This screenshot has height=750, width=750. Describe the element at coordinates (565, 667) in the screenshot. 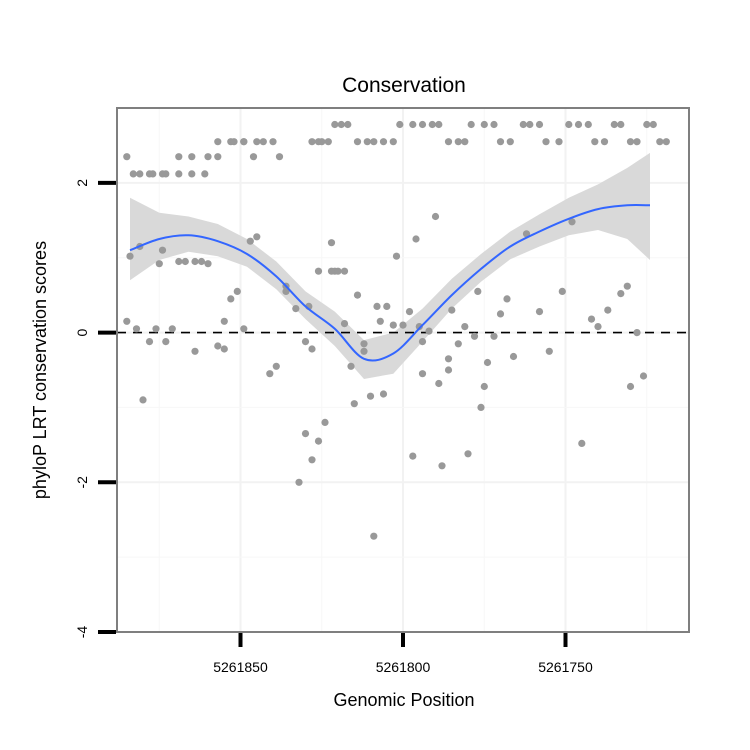

I see `x-tick-label: 5261750` at that location.